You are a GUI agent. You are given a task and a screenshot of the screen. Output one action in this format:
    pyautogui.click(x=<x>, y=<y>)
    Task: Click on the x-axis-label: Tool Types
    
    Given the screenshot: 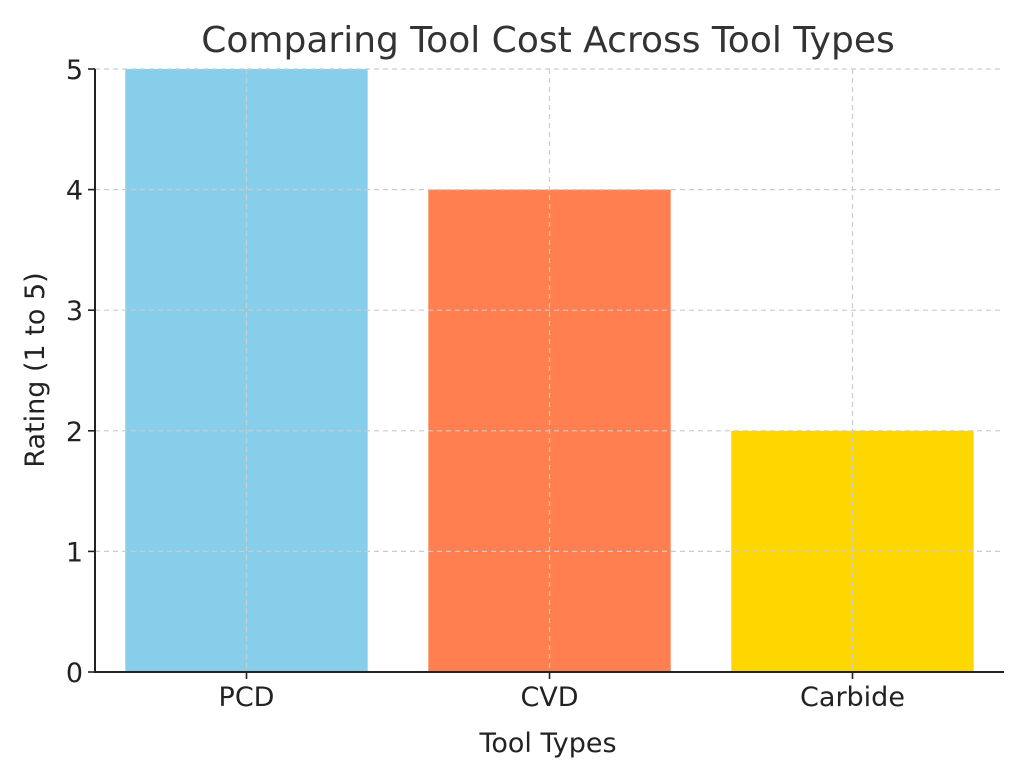 What is the action you would take?
    pyautogui.click(x=547, y=743)
    